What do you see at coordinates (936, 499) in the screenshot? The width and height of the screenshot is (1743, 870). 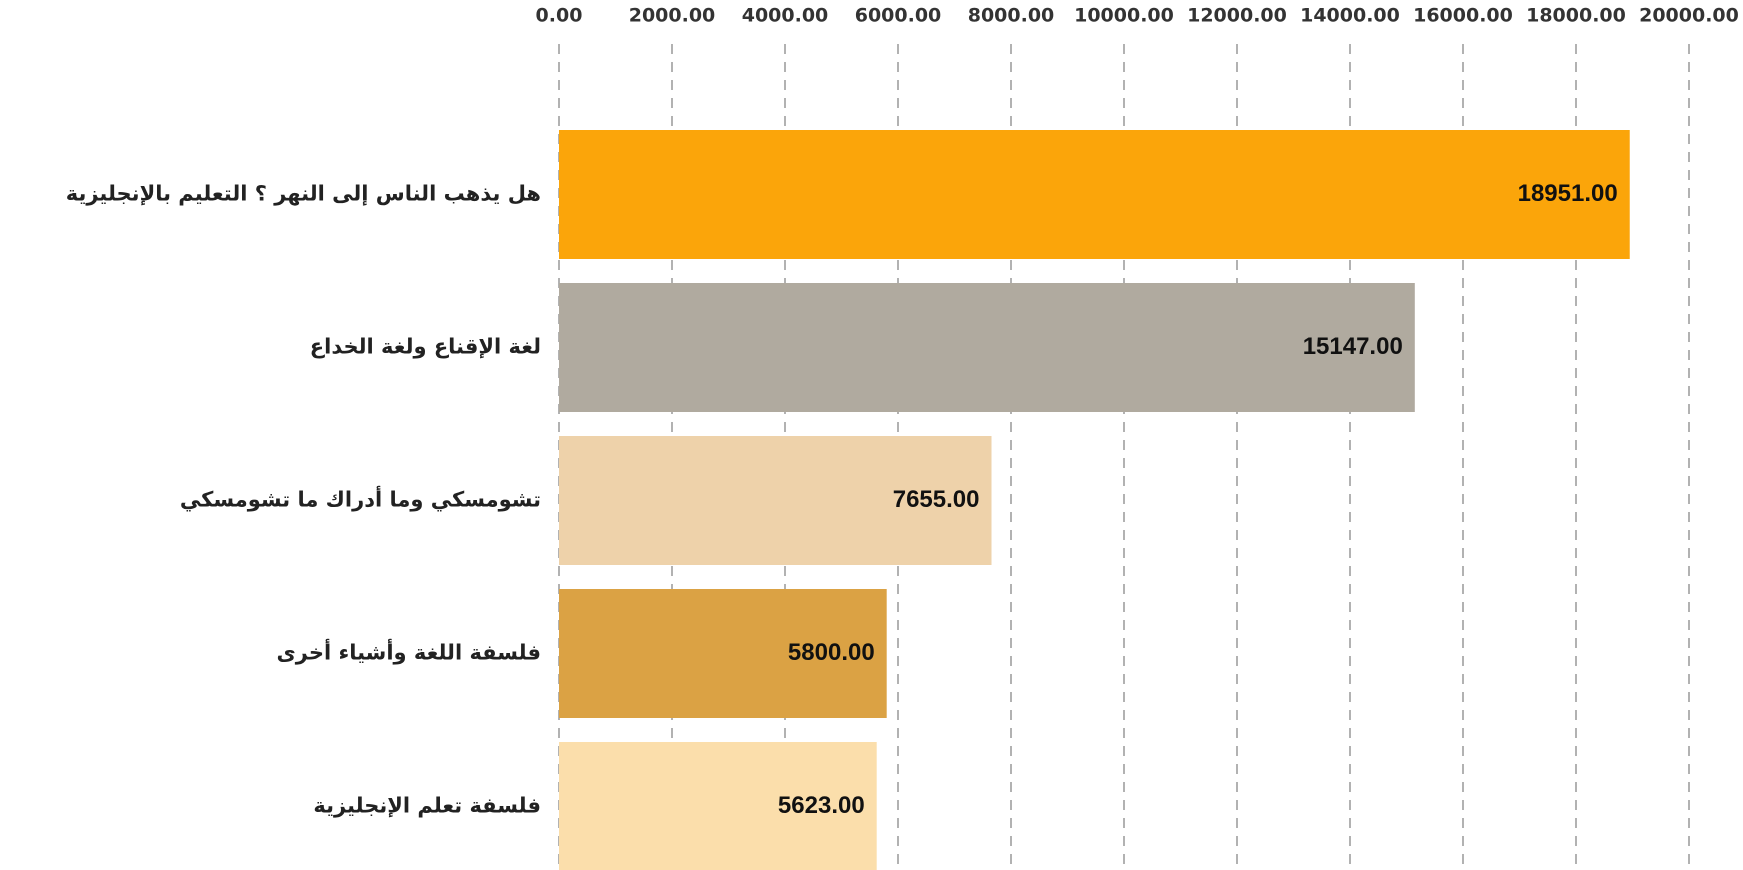 I see `value-label: 7655.00` at bounding box center [936, 499].